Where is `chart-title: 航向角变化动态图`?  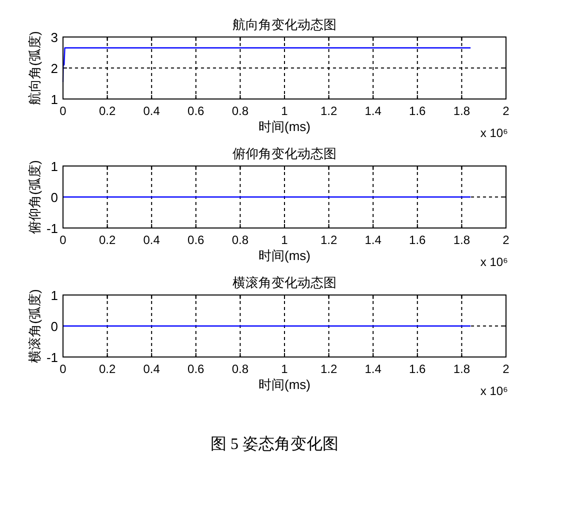 chart-title: 航向角变化动态图 is located at coordinates (284, 24).